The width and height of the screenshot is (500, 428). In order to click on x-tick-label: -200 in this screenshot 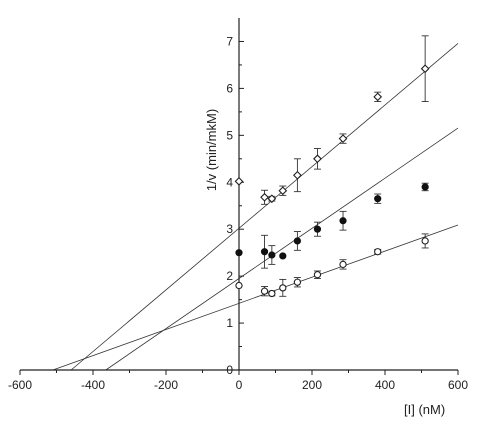, I will do `click(166, 385)`.